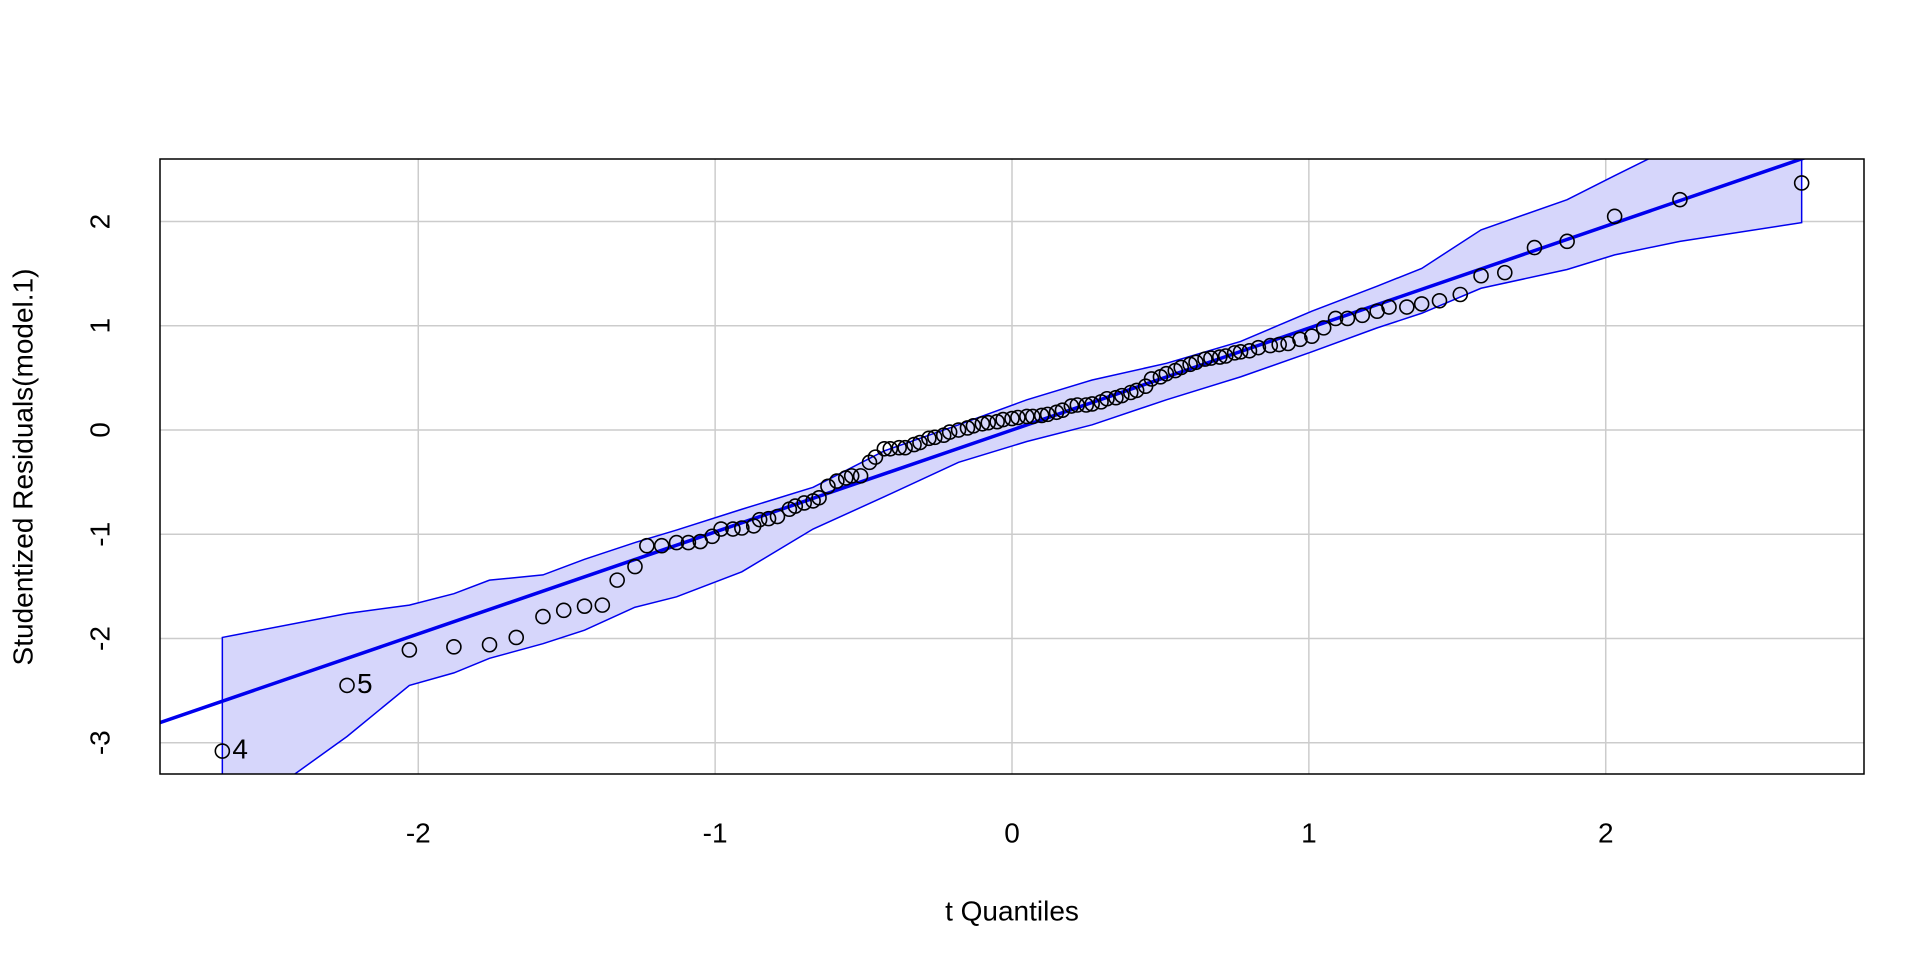  Describe the element at coordinates (1012, 832) in the screenshot. I see `x-tick-label: 0` at that location.